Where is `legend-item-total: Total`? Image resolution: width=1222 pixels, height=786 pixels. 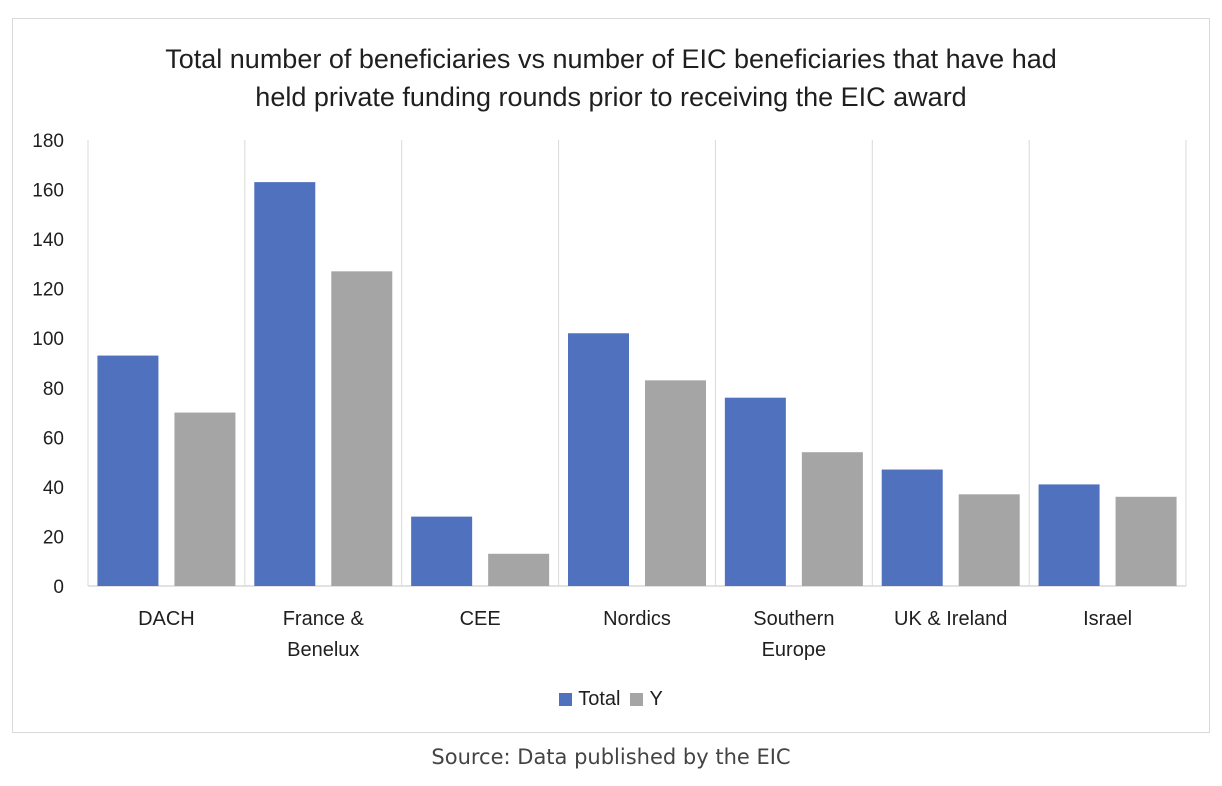
legend-item-total: Total is located at coordinates (589, 699).